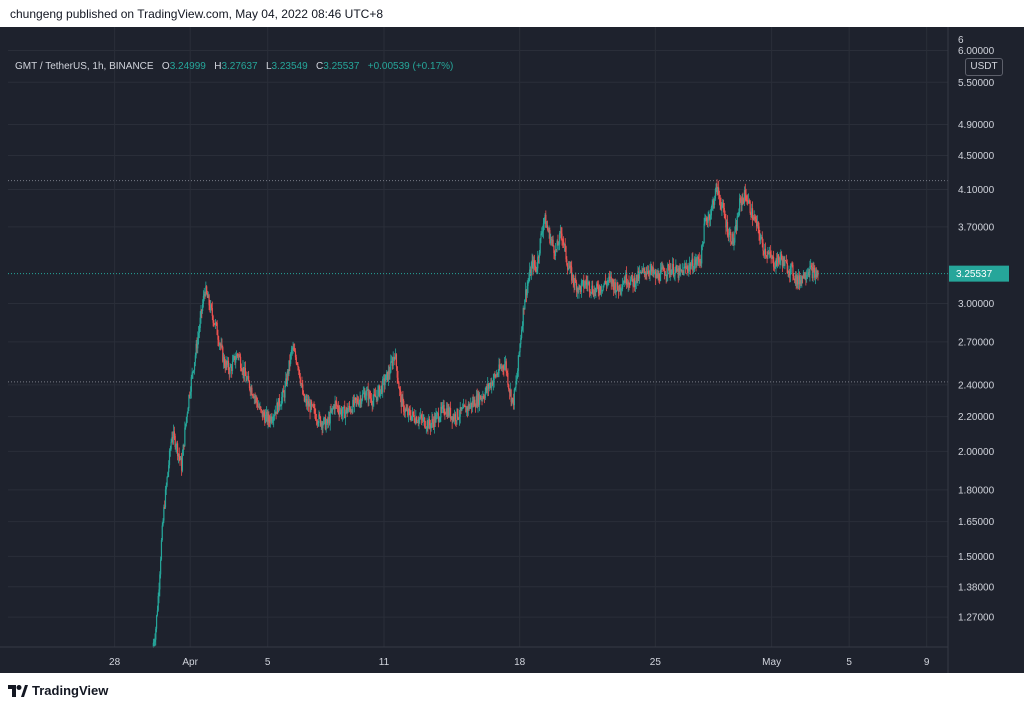 The width and height of the screenshot is (1024, 706). I want to click on price-tick-label: 2.40000, so click(976, 385).